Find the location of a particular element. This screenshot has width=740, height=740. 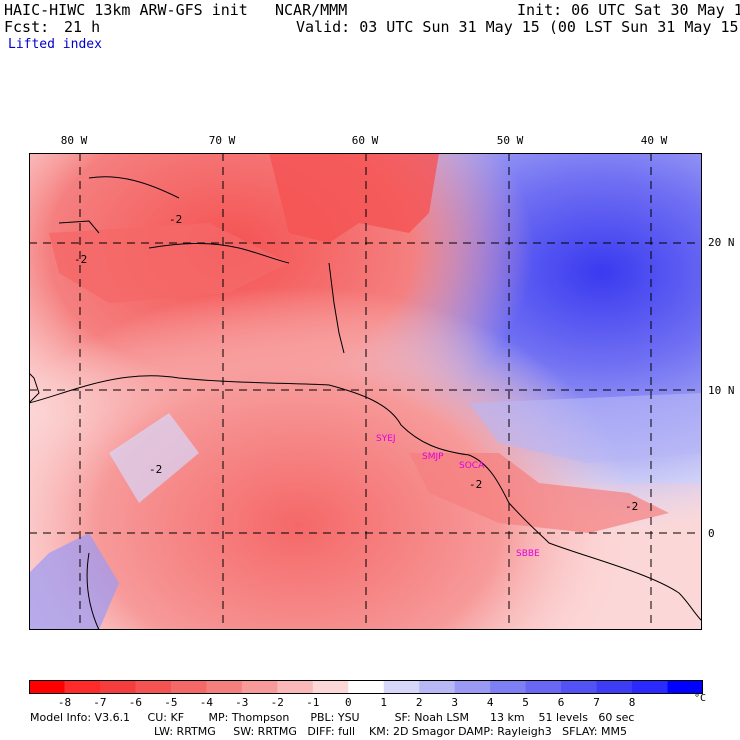

coastline-lesser-antilles is located at coordinates (336, 308).